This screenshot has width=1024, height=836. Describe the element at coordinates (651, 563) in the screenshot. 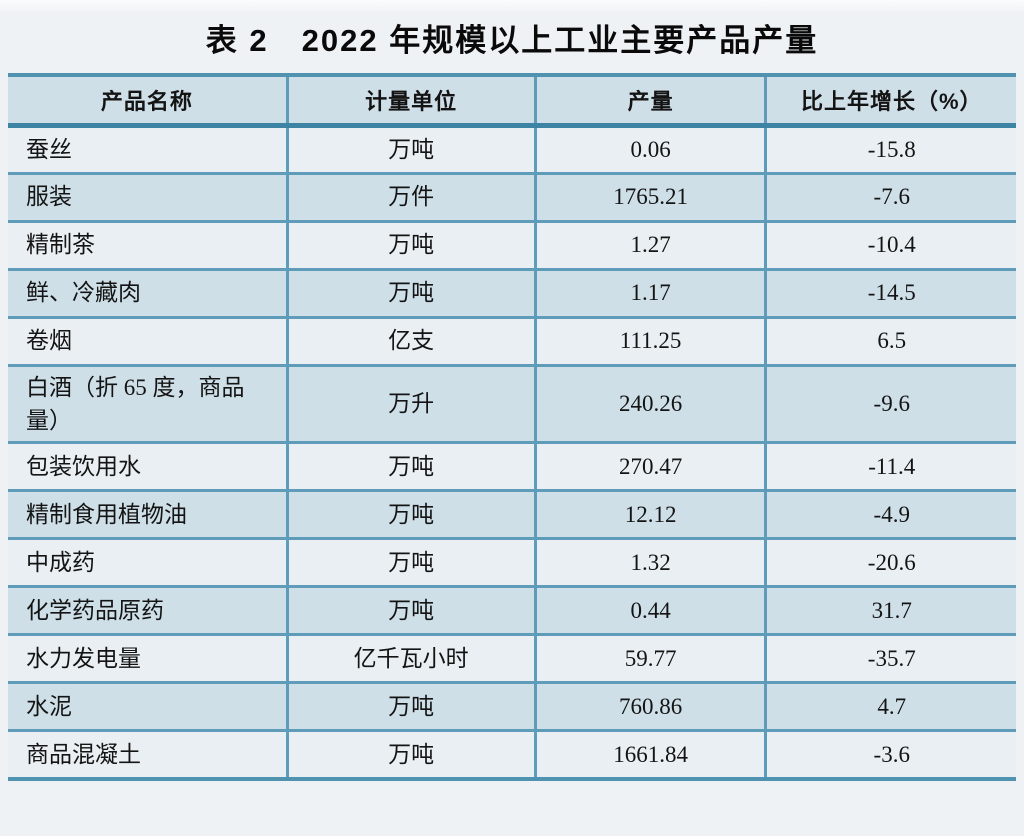

I see `cell-output: 1.32` at that location.